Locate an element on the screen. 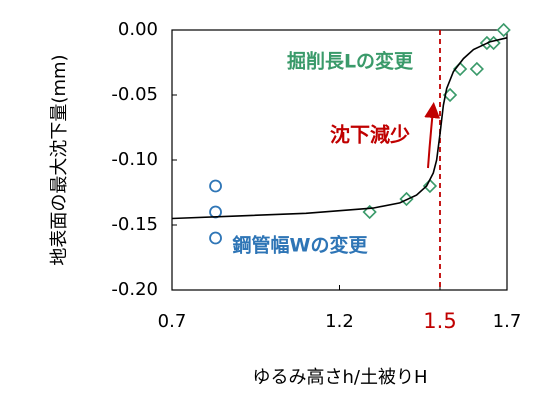 The width and height of the screenshot is (541, 416). y-axis-label: 地表面の最大沈下量(mm) is located at coordinates (59, 159).